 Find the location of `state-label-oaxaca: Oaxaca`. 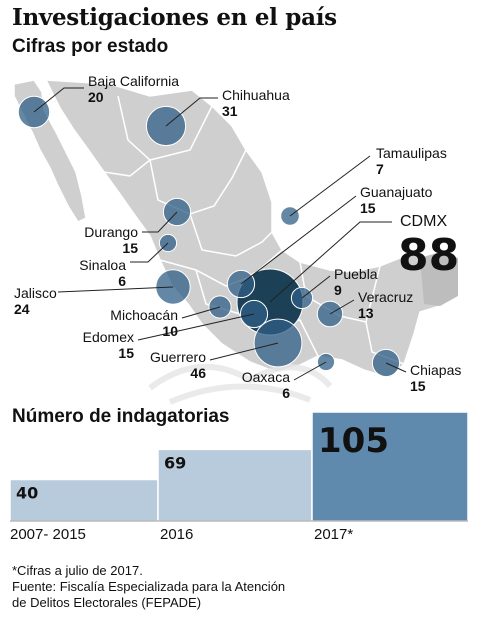

state-label-oaxaca: Oaxaca is located at coordinates (266, 377).